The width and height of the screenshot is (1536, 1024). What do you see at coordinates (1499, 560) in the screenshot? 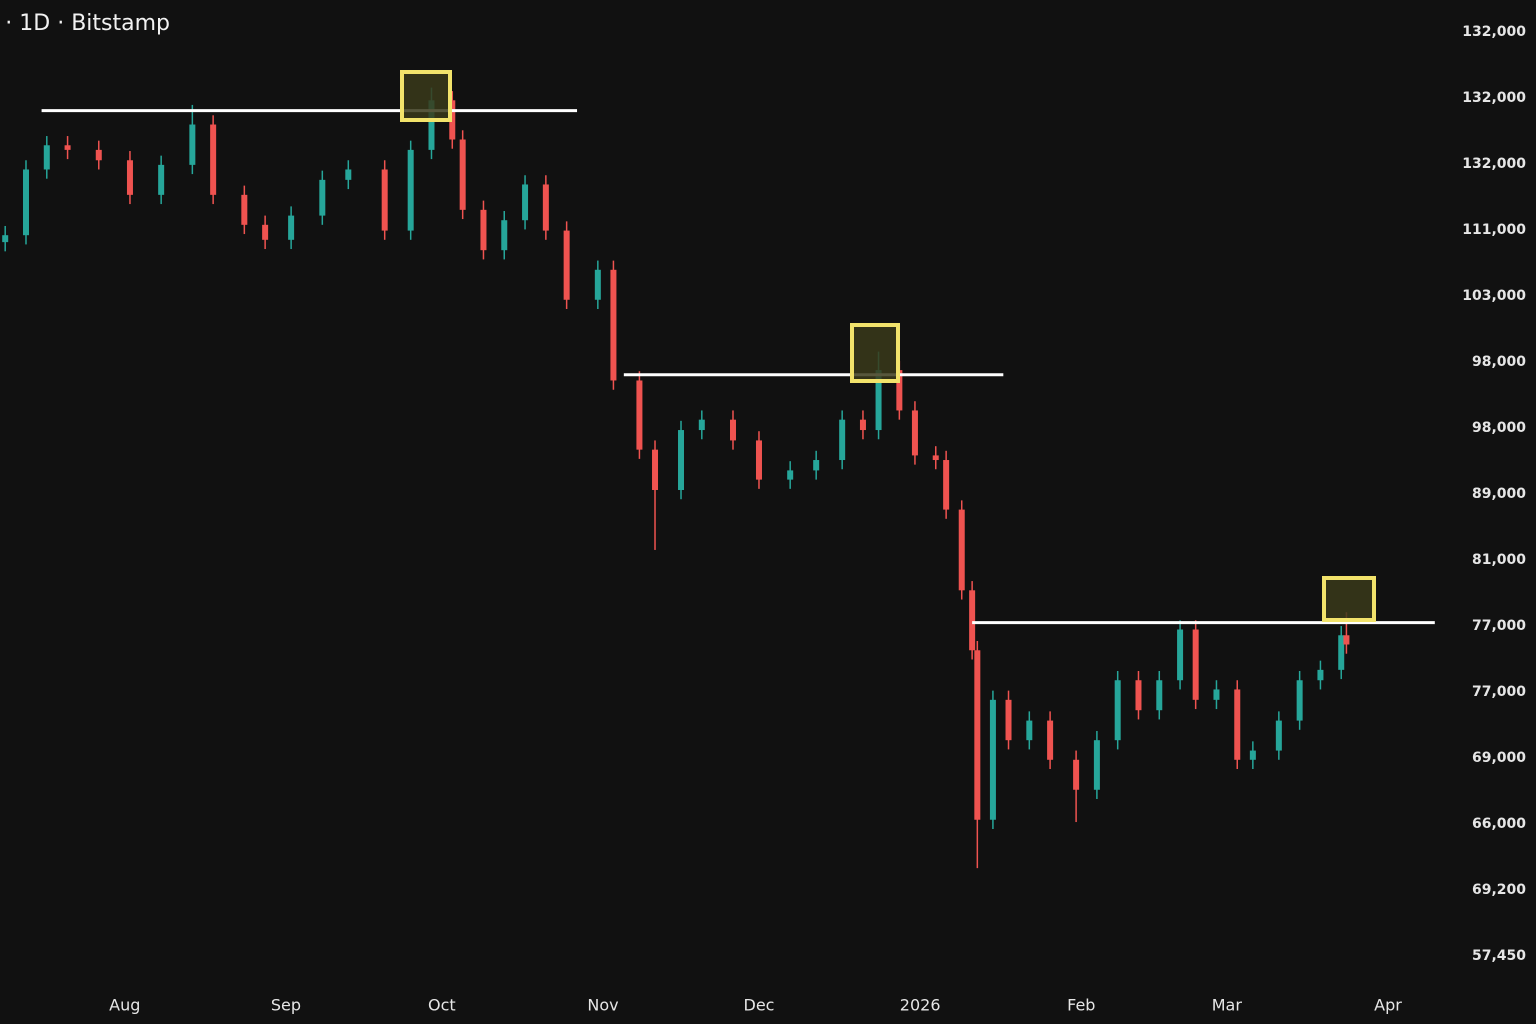
I see `y-axis-label: 81,000` at bounding box center [1499, 560].